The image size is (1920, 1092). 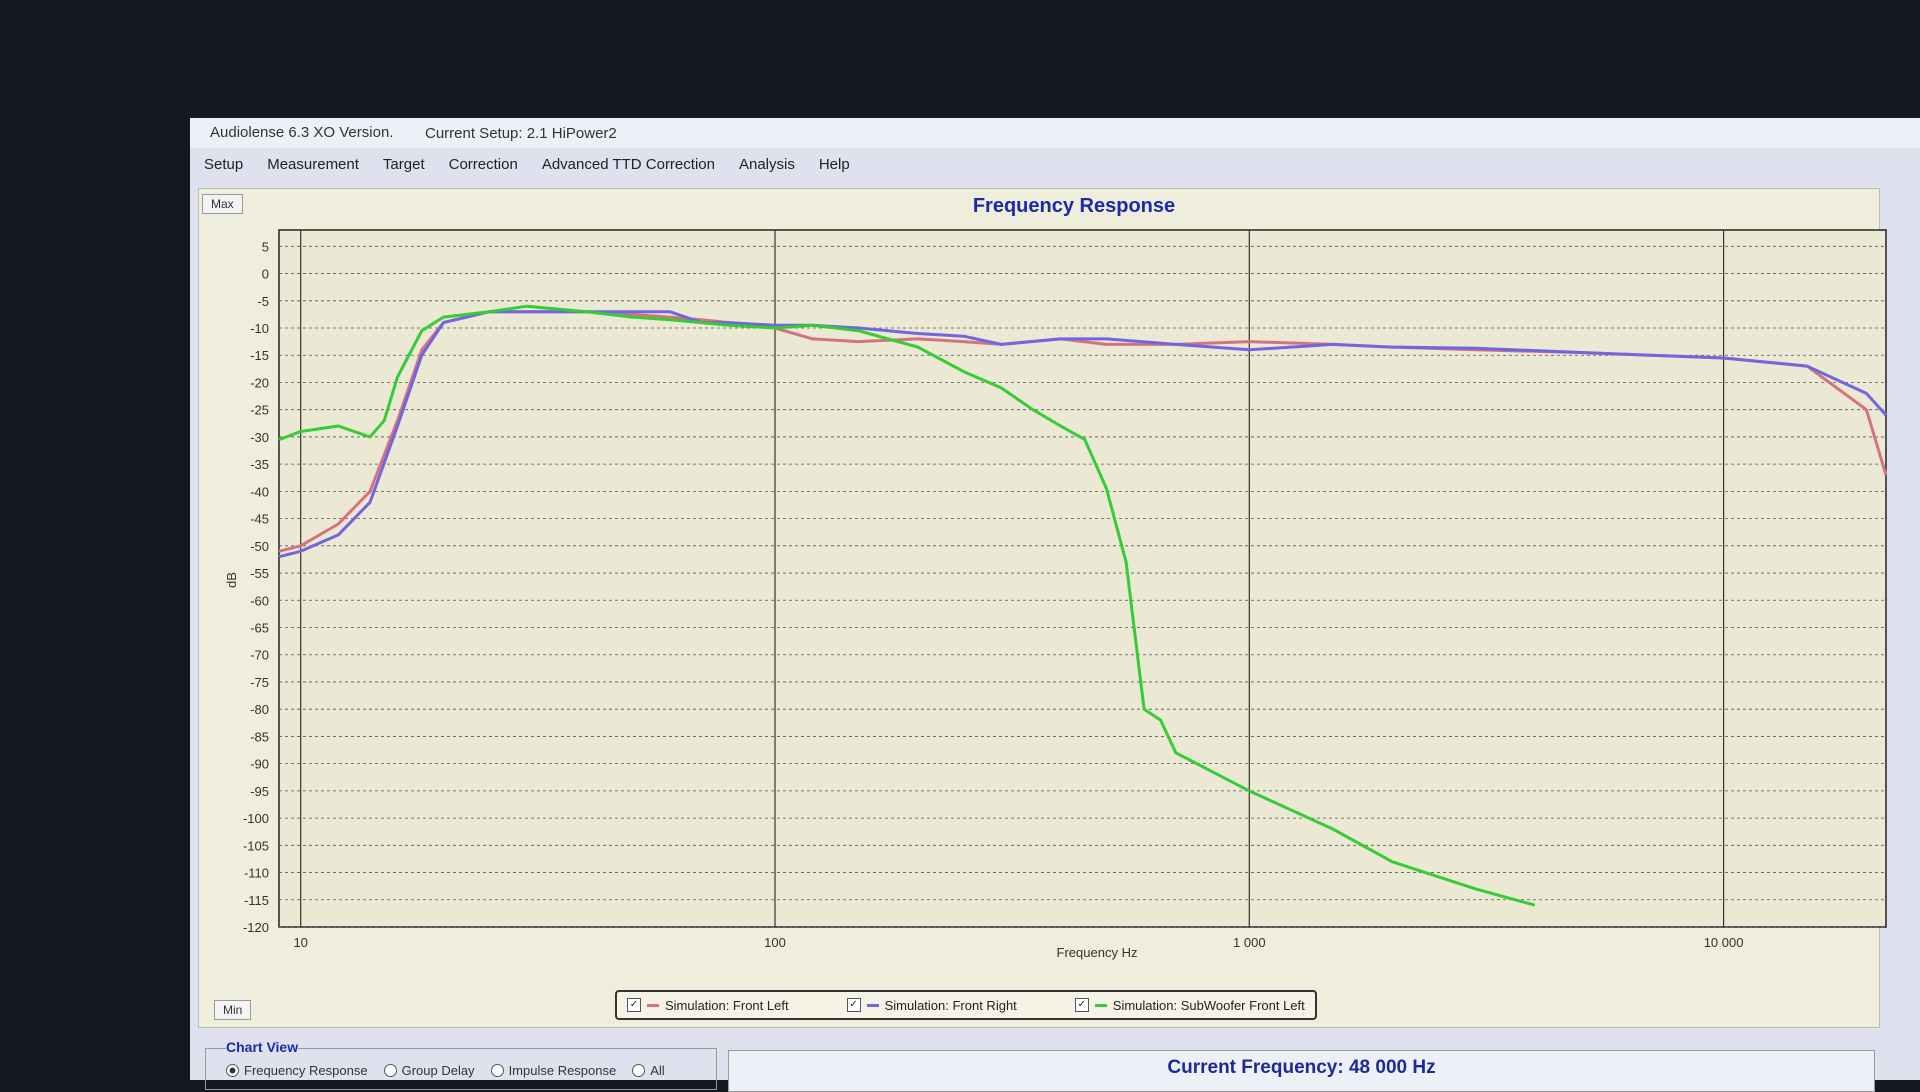 I want to click on x-tick-label: 10, so click(x=300, y=942).